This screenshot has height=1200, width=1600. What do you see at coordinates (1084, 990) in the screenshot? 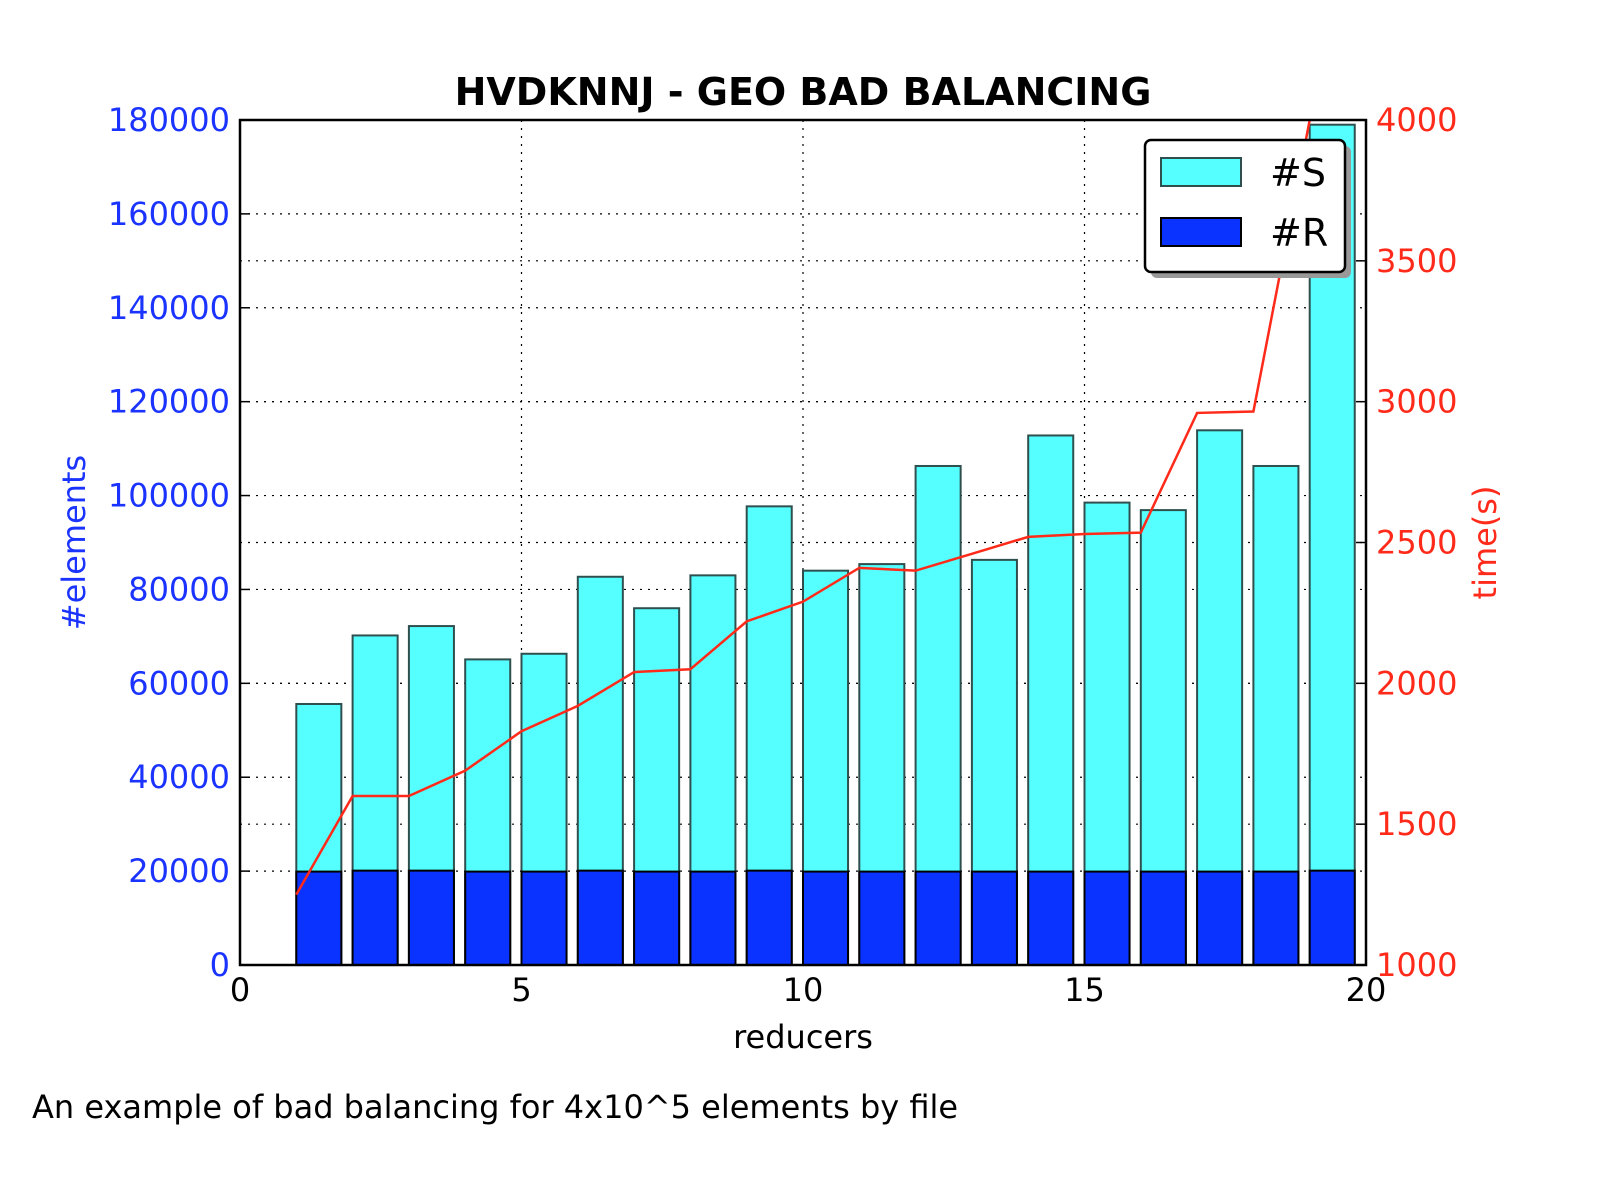
I see `x-tick-label: 15` at bounding box center [1084, 990].